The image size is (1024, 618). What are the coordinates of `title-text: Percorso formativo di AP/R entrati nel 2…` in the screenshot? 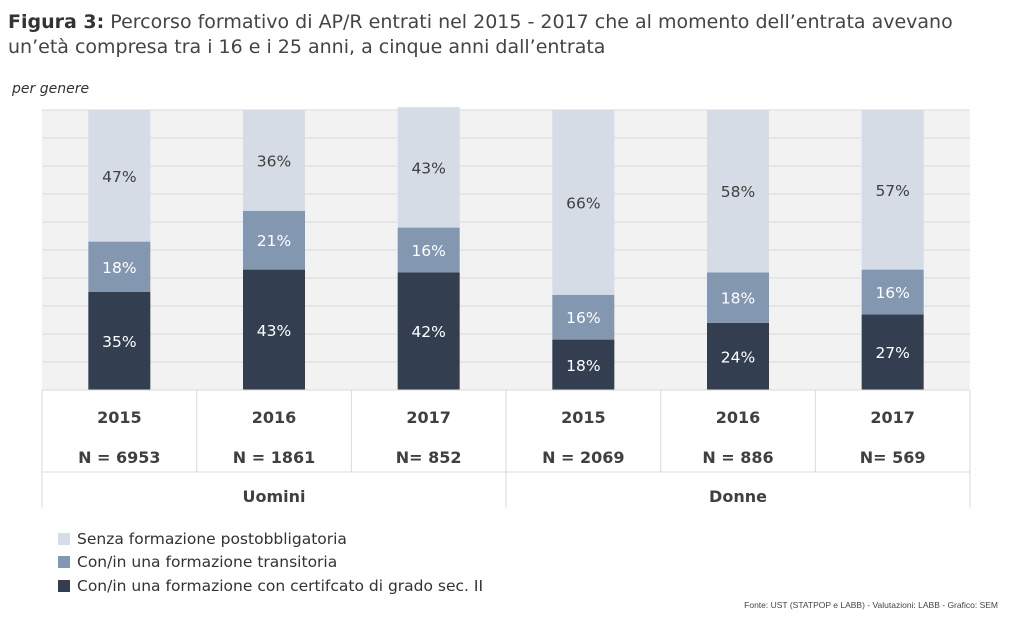 It's located at (480, 34).